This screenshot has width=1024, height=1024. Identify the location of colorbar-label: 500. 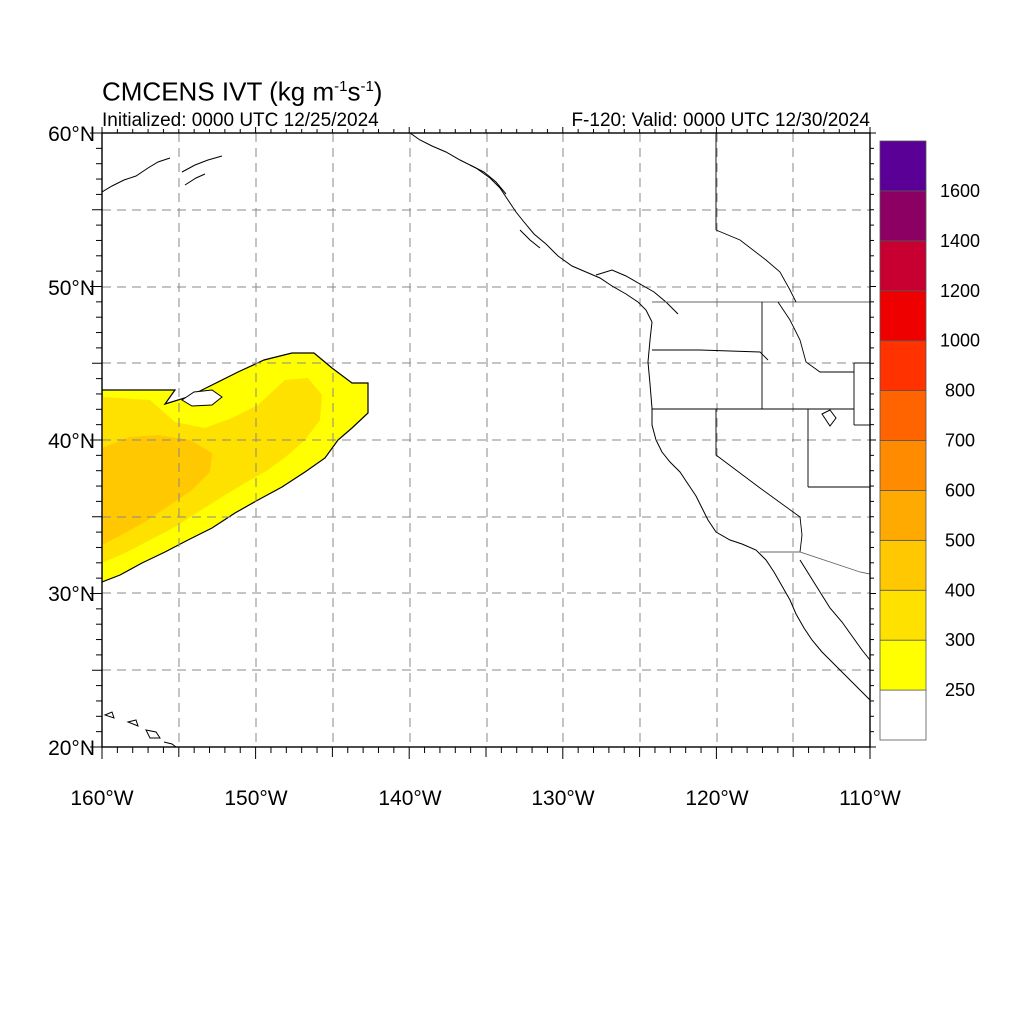
(960, 540).